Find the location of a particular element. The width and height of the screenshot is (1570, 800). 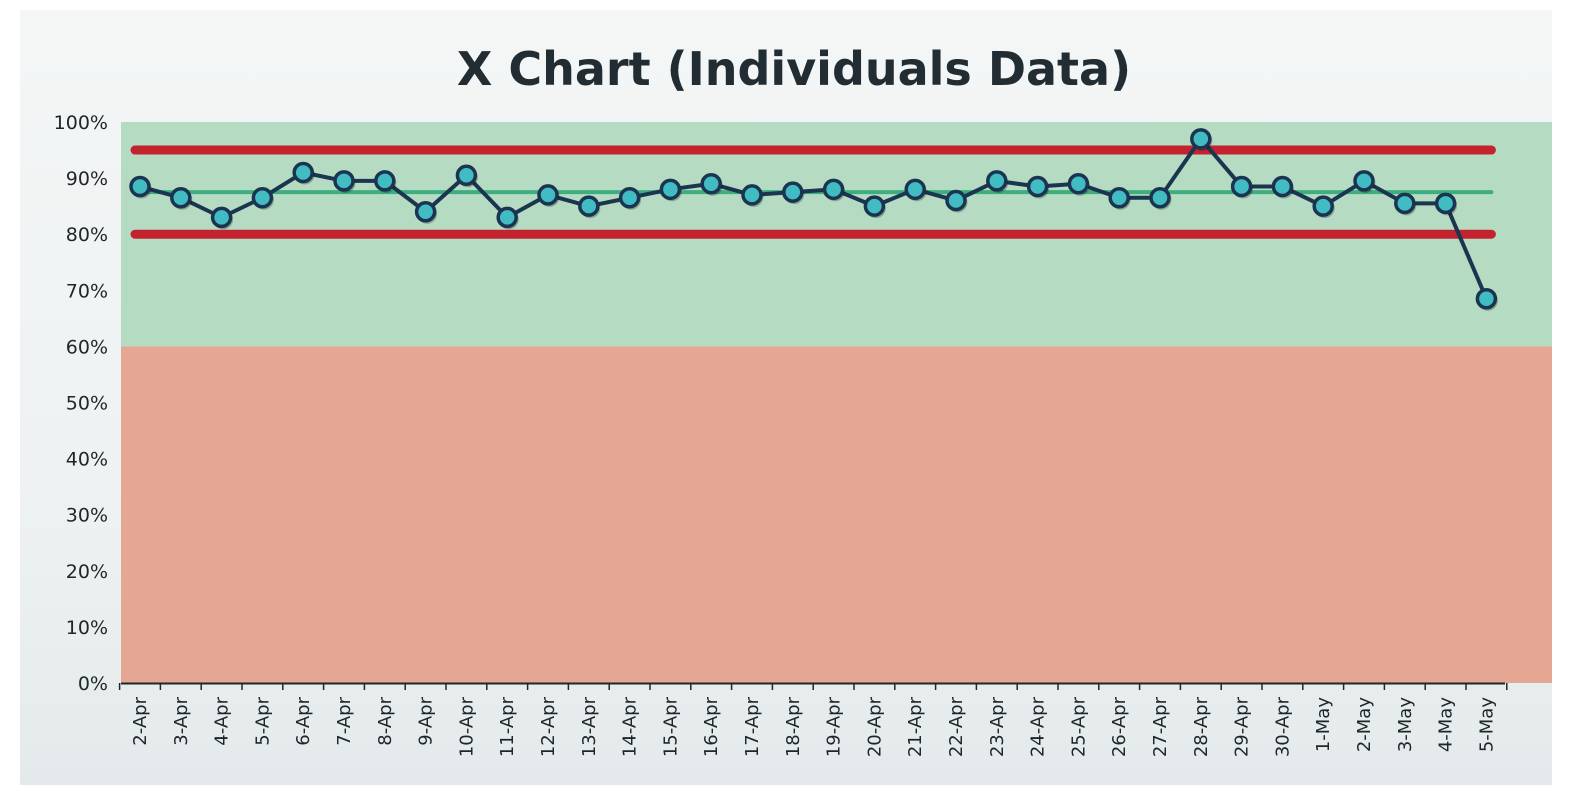

y-tick-label: 50% is located at coordinates (87, 404).